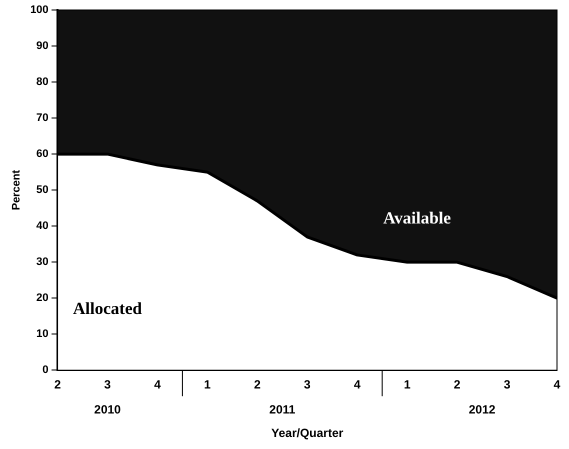  I want to click on text: 2010, so click(108, 409).